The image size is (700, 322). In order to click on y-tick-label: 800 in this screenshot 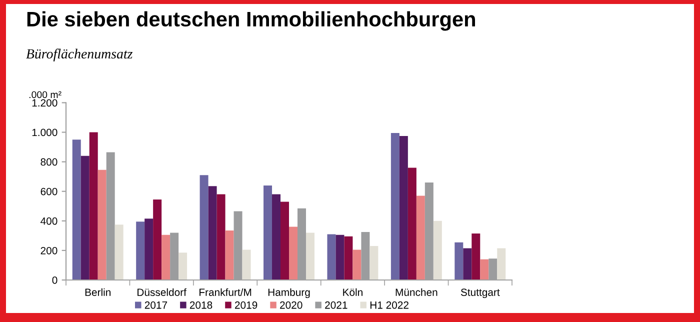, I will do `click(49, 162)`.